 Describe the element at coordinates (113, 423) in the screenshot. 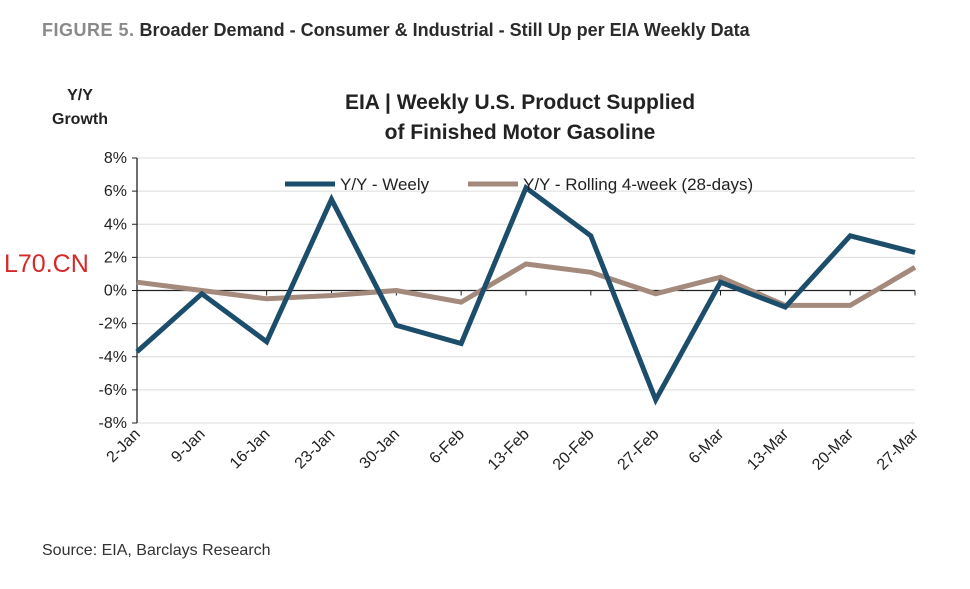

I see `y-tick-label: -8%` at that location.